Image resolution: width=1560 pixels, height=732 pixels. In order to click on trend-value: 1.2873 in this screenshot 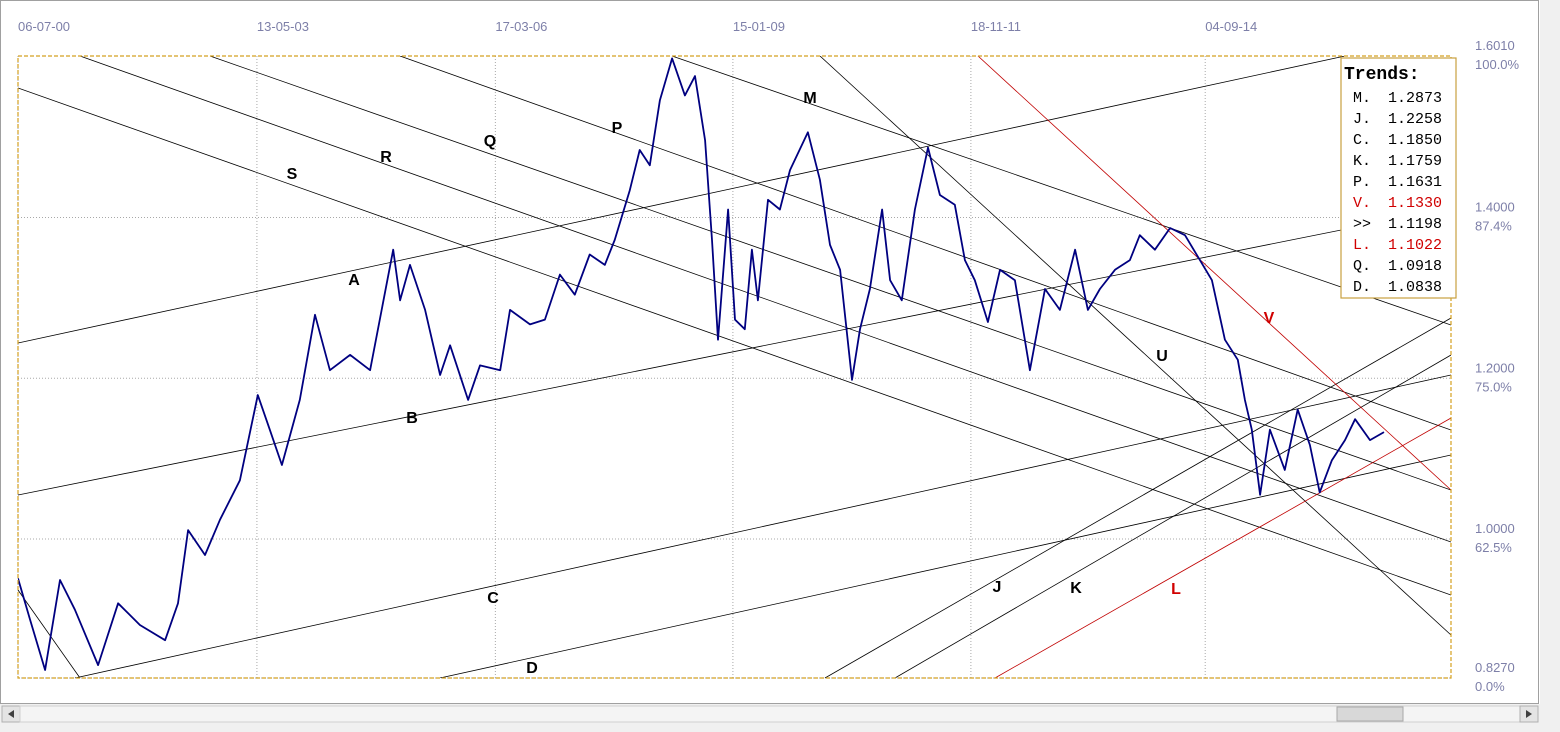, I will do `click(1415, 98)`.